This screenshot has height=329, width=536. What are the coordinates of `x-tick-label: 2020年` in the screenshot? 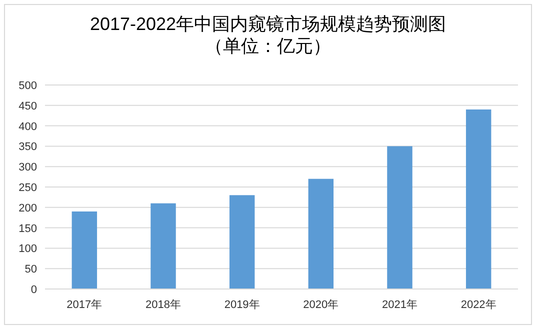 It's located at (321, 305).